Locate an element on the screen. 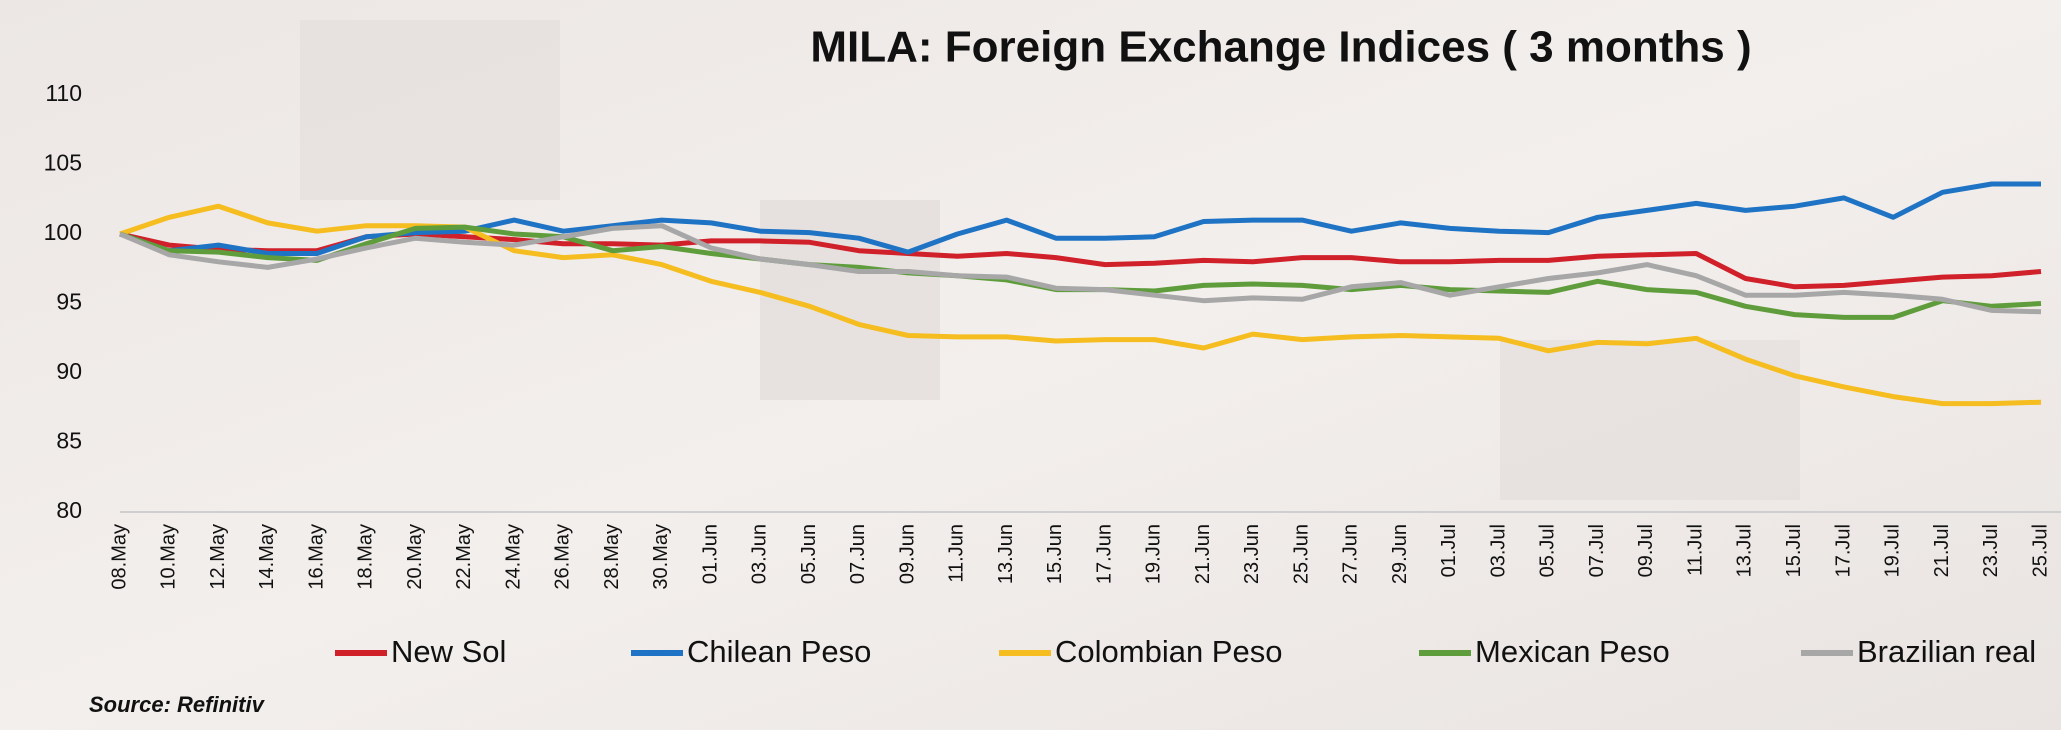  x-tick-label: 08.May is located at coordinates (119, 557).